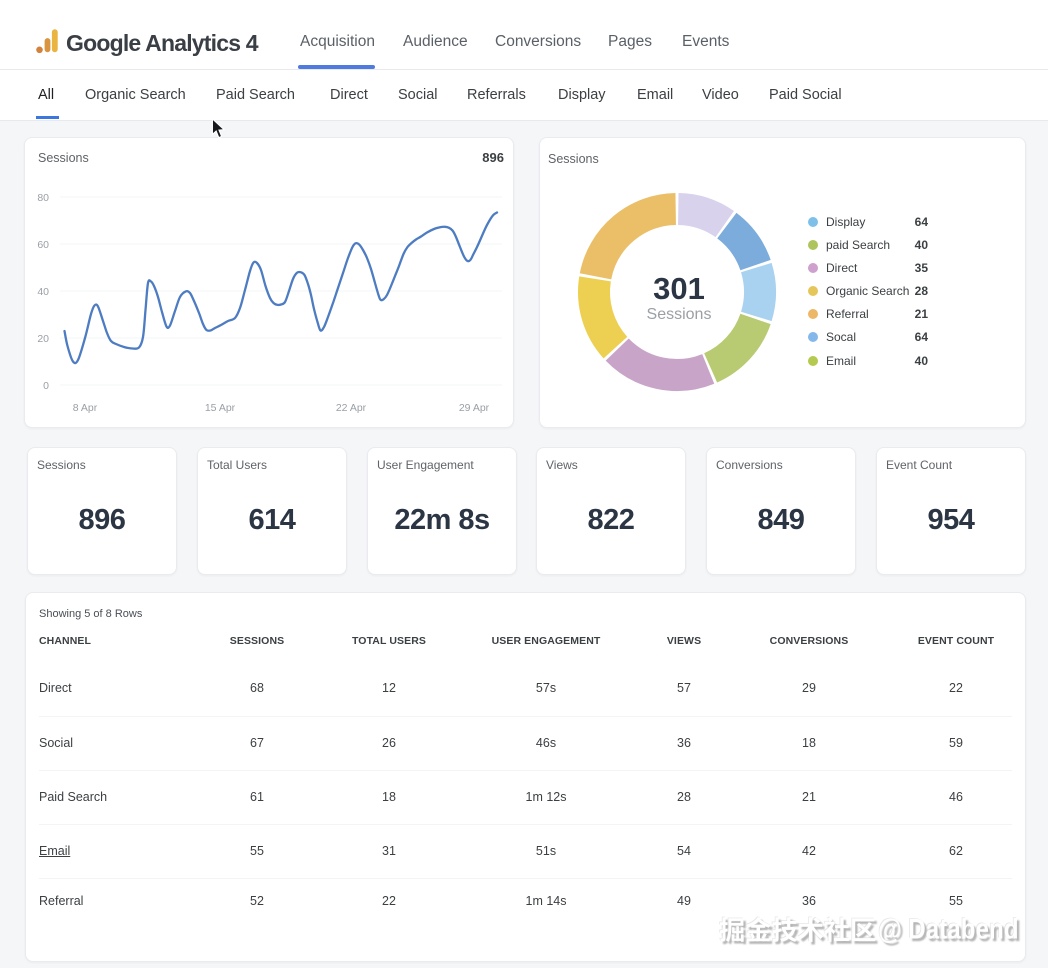 This screenshot has height=968, width=1048. I want to click on svg-text: 60, so click(43, 245).